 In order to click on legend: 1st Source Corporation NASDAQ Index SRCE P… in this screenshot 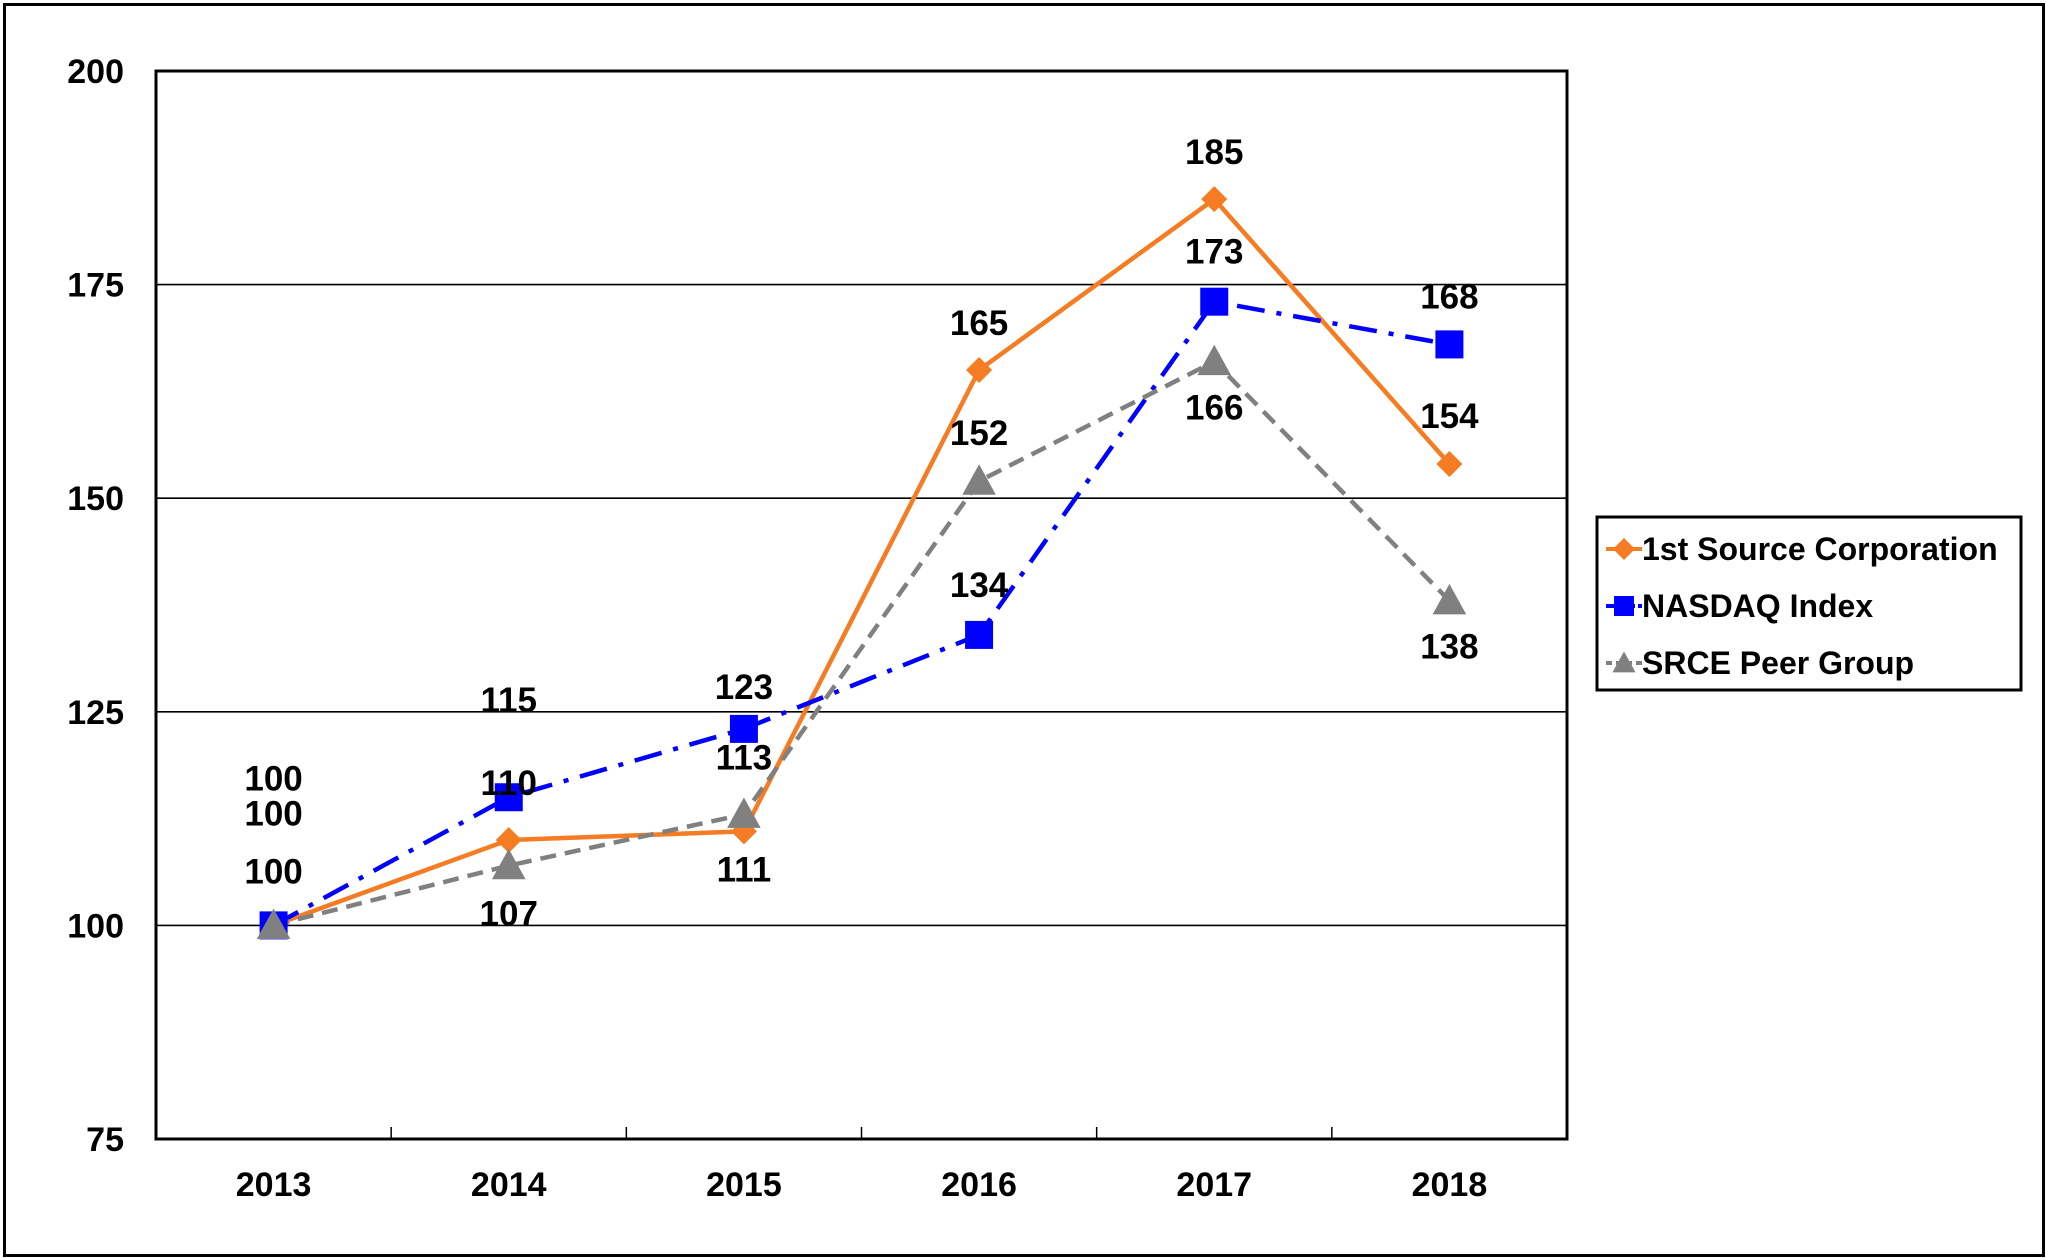, I will do `click(1809, 603)`.